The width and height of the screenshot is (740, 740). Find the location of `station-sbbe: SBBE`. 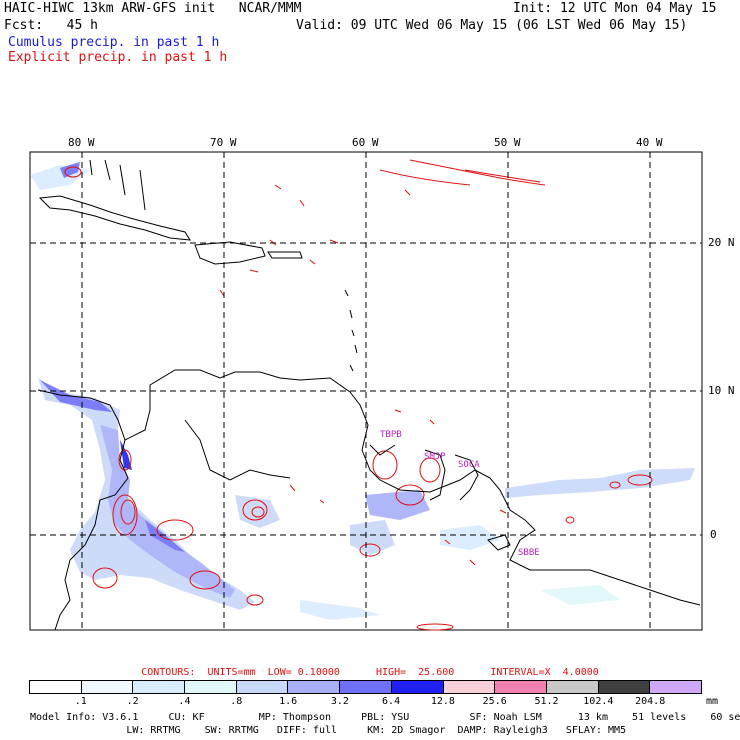

station-sbbe: SBBE is located at coordinates (529, 553).